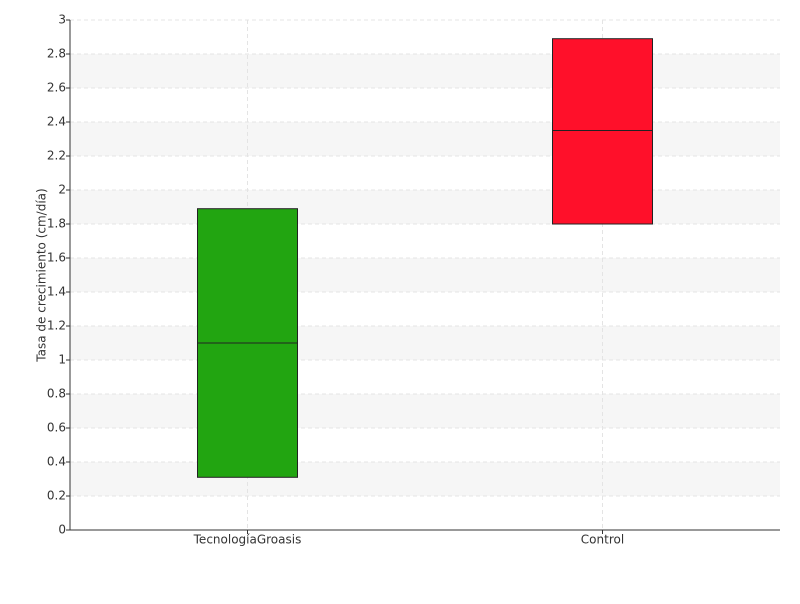 The image size is (800, 604). What do you see at coordinates (62, 20) in the screenshot?
I see `y-tick-label: 3` at bounding box center [62, 20].